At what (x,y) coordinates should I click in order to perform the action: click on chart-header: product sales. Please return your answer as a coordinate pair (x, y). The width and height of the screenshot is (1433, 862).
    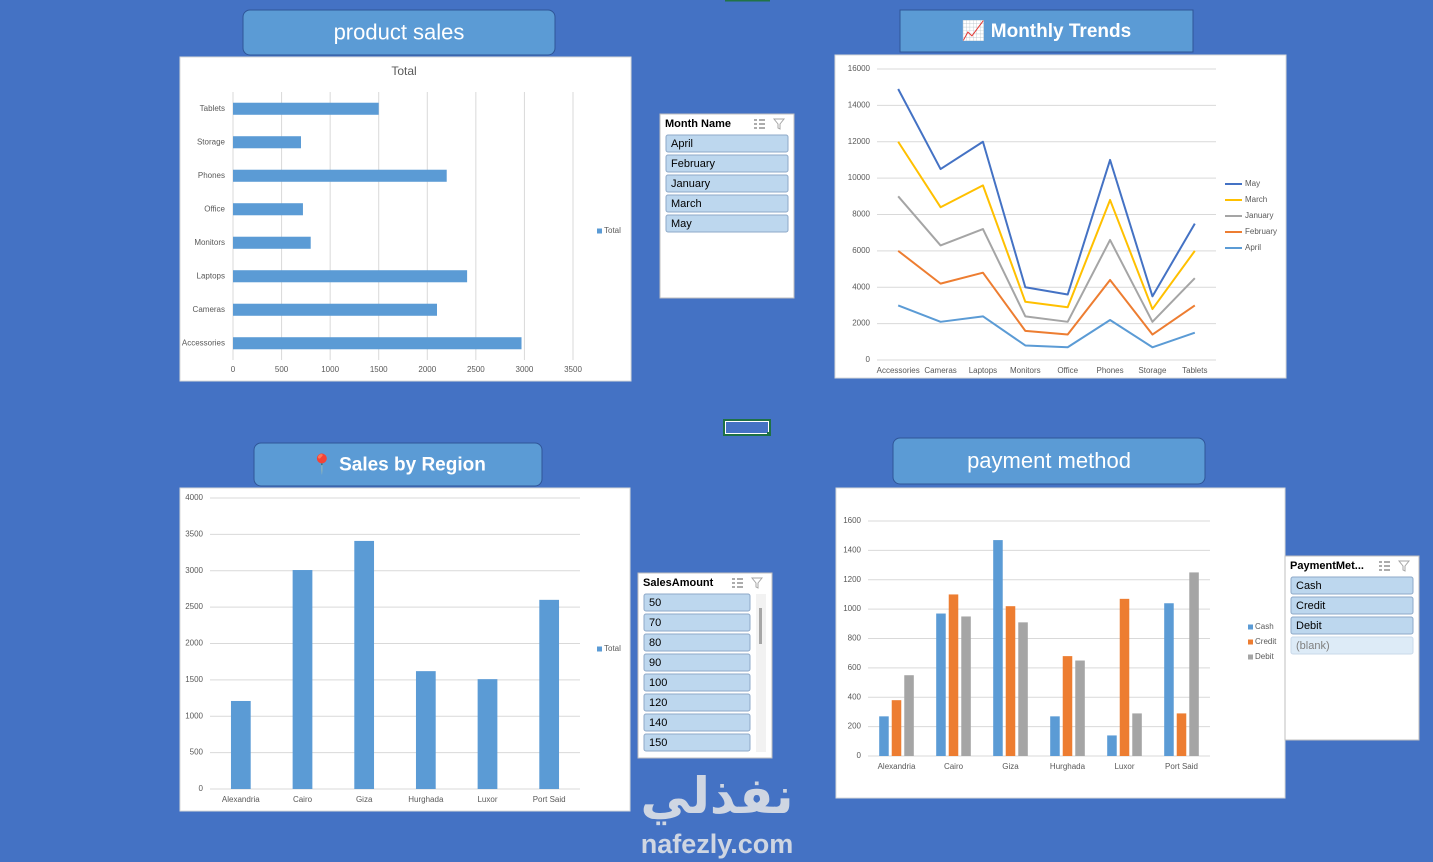
    Looking at the image, I should click on (399, 31).